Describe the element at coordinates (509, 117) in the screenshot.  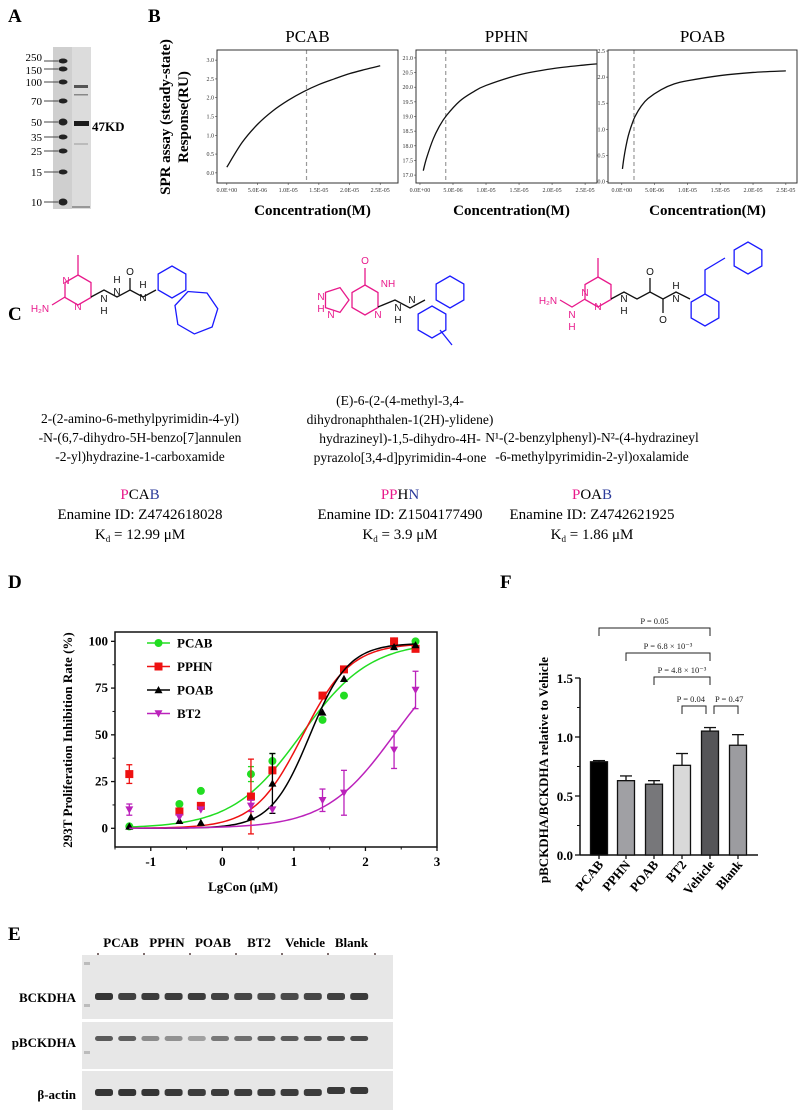
I see `binding-curve` at that location.